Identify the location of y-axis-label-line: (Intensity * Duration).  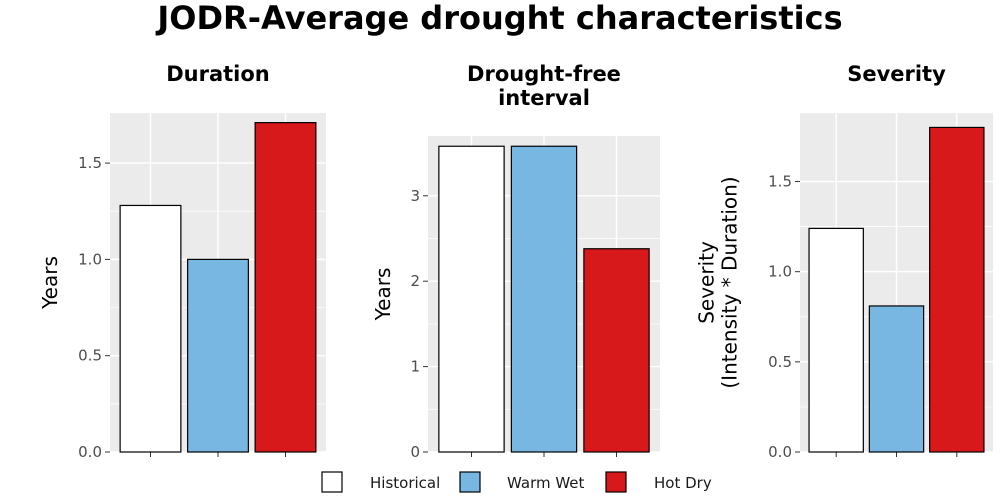
(730, 282).